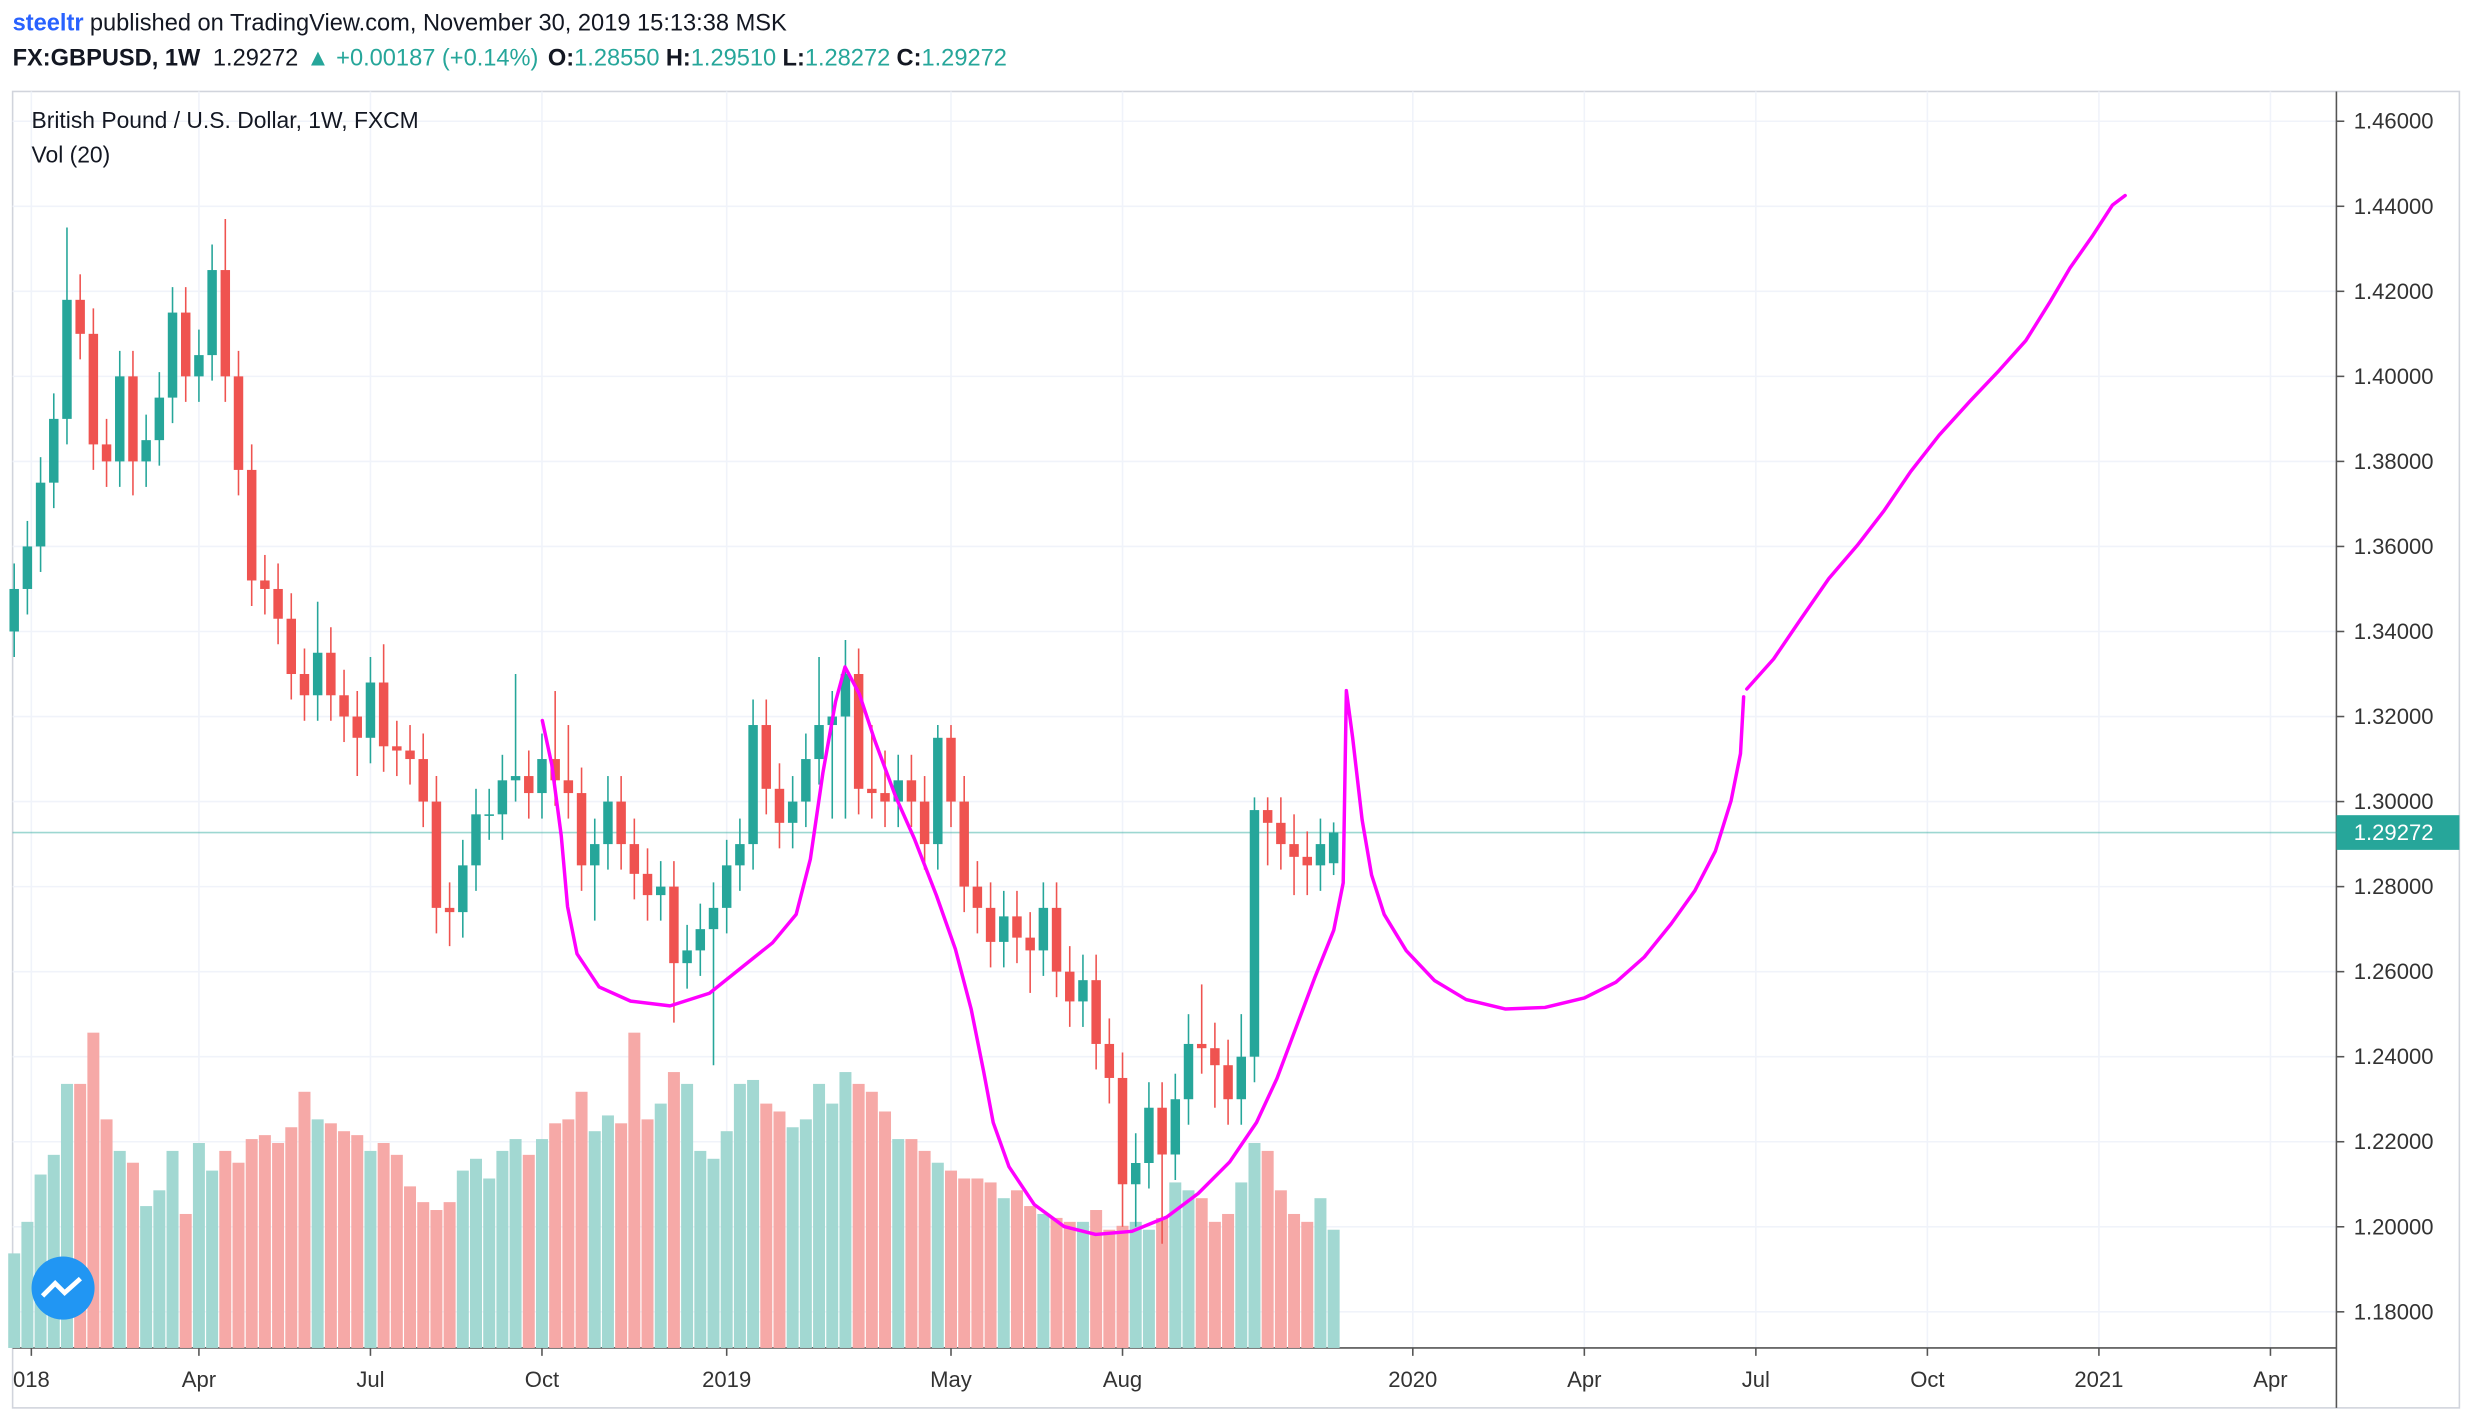  Describe the element at coordinates (2394, 832) in the screenshot. I see `last-price-label: 1.29272` at that location.